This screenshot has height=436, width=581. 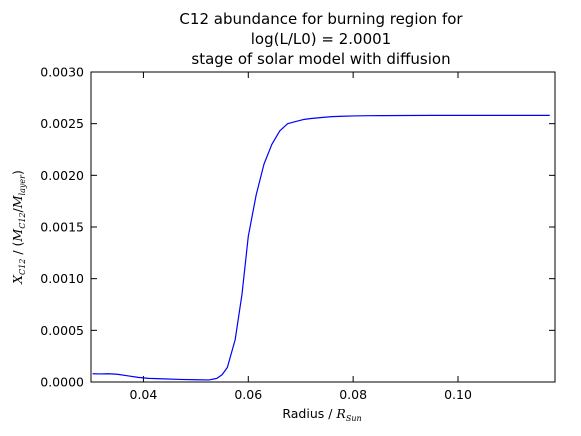 I want to click on y-tick-label-6: 0.0030, so click(x=62, y=72).